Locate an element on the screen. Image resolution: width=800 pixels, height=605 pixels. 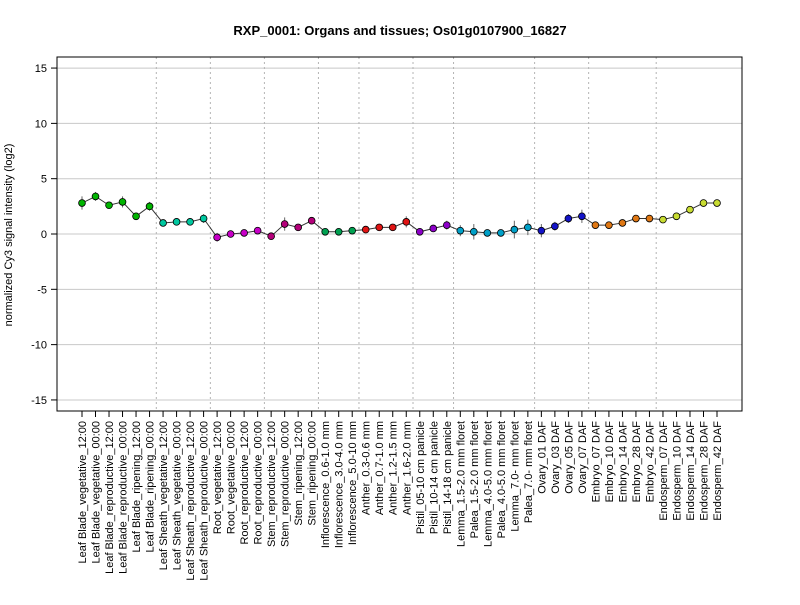
x-tick-label: Palea_7.0- mm floret is located at coordinates (529, 472).